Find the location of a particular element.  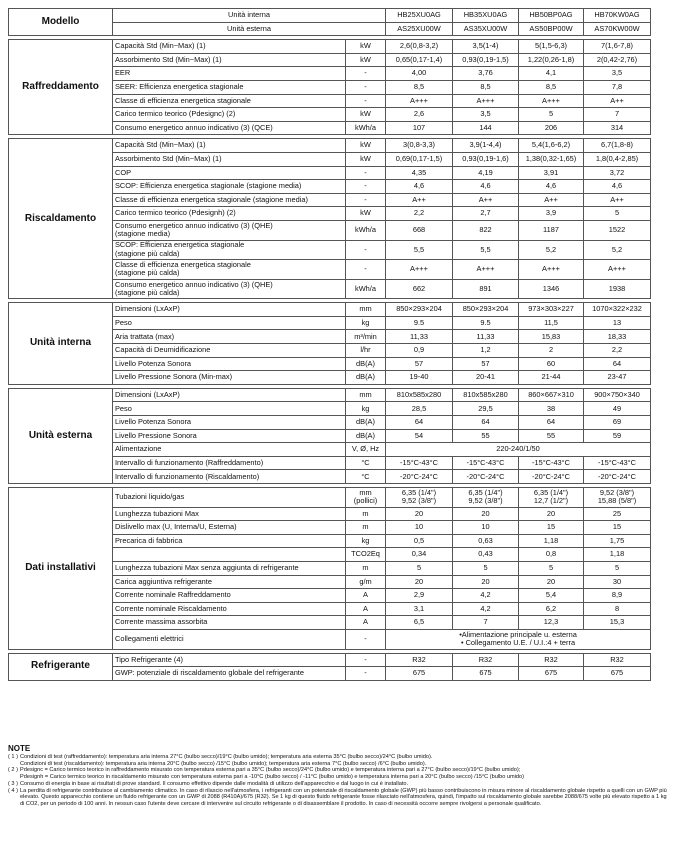

value: 5,4(1,6-6,2) is located at coordinates (551, 145).